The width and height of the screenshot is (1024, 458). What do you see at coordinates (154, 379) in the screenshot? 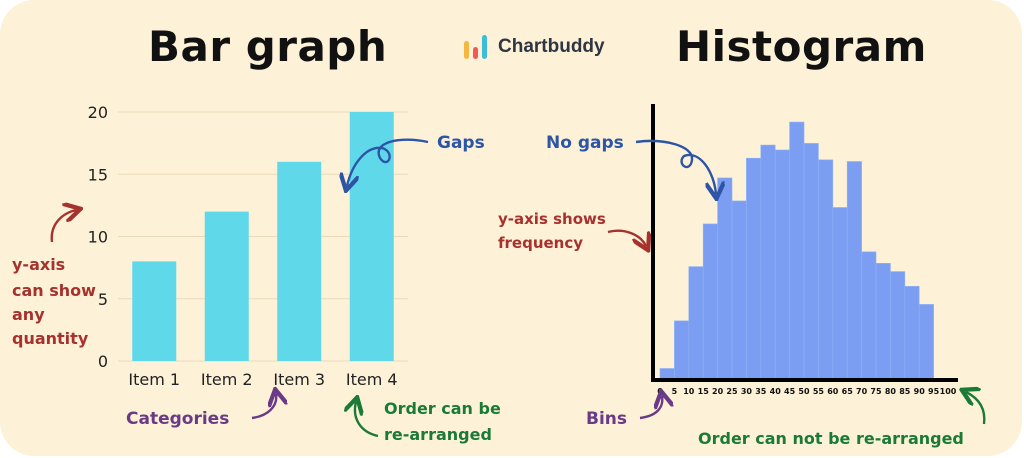
I see `x-tick-label: Item 1` at bounding box center [154, 379].